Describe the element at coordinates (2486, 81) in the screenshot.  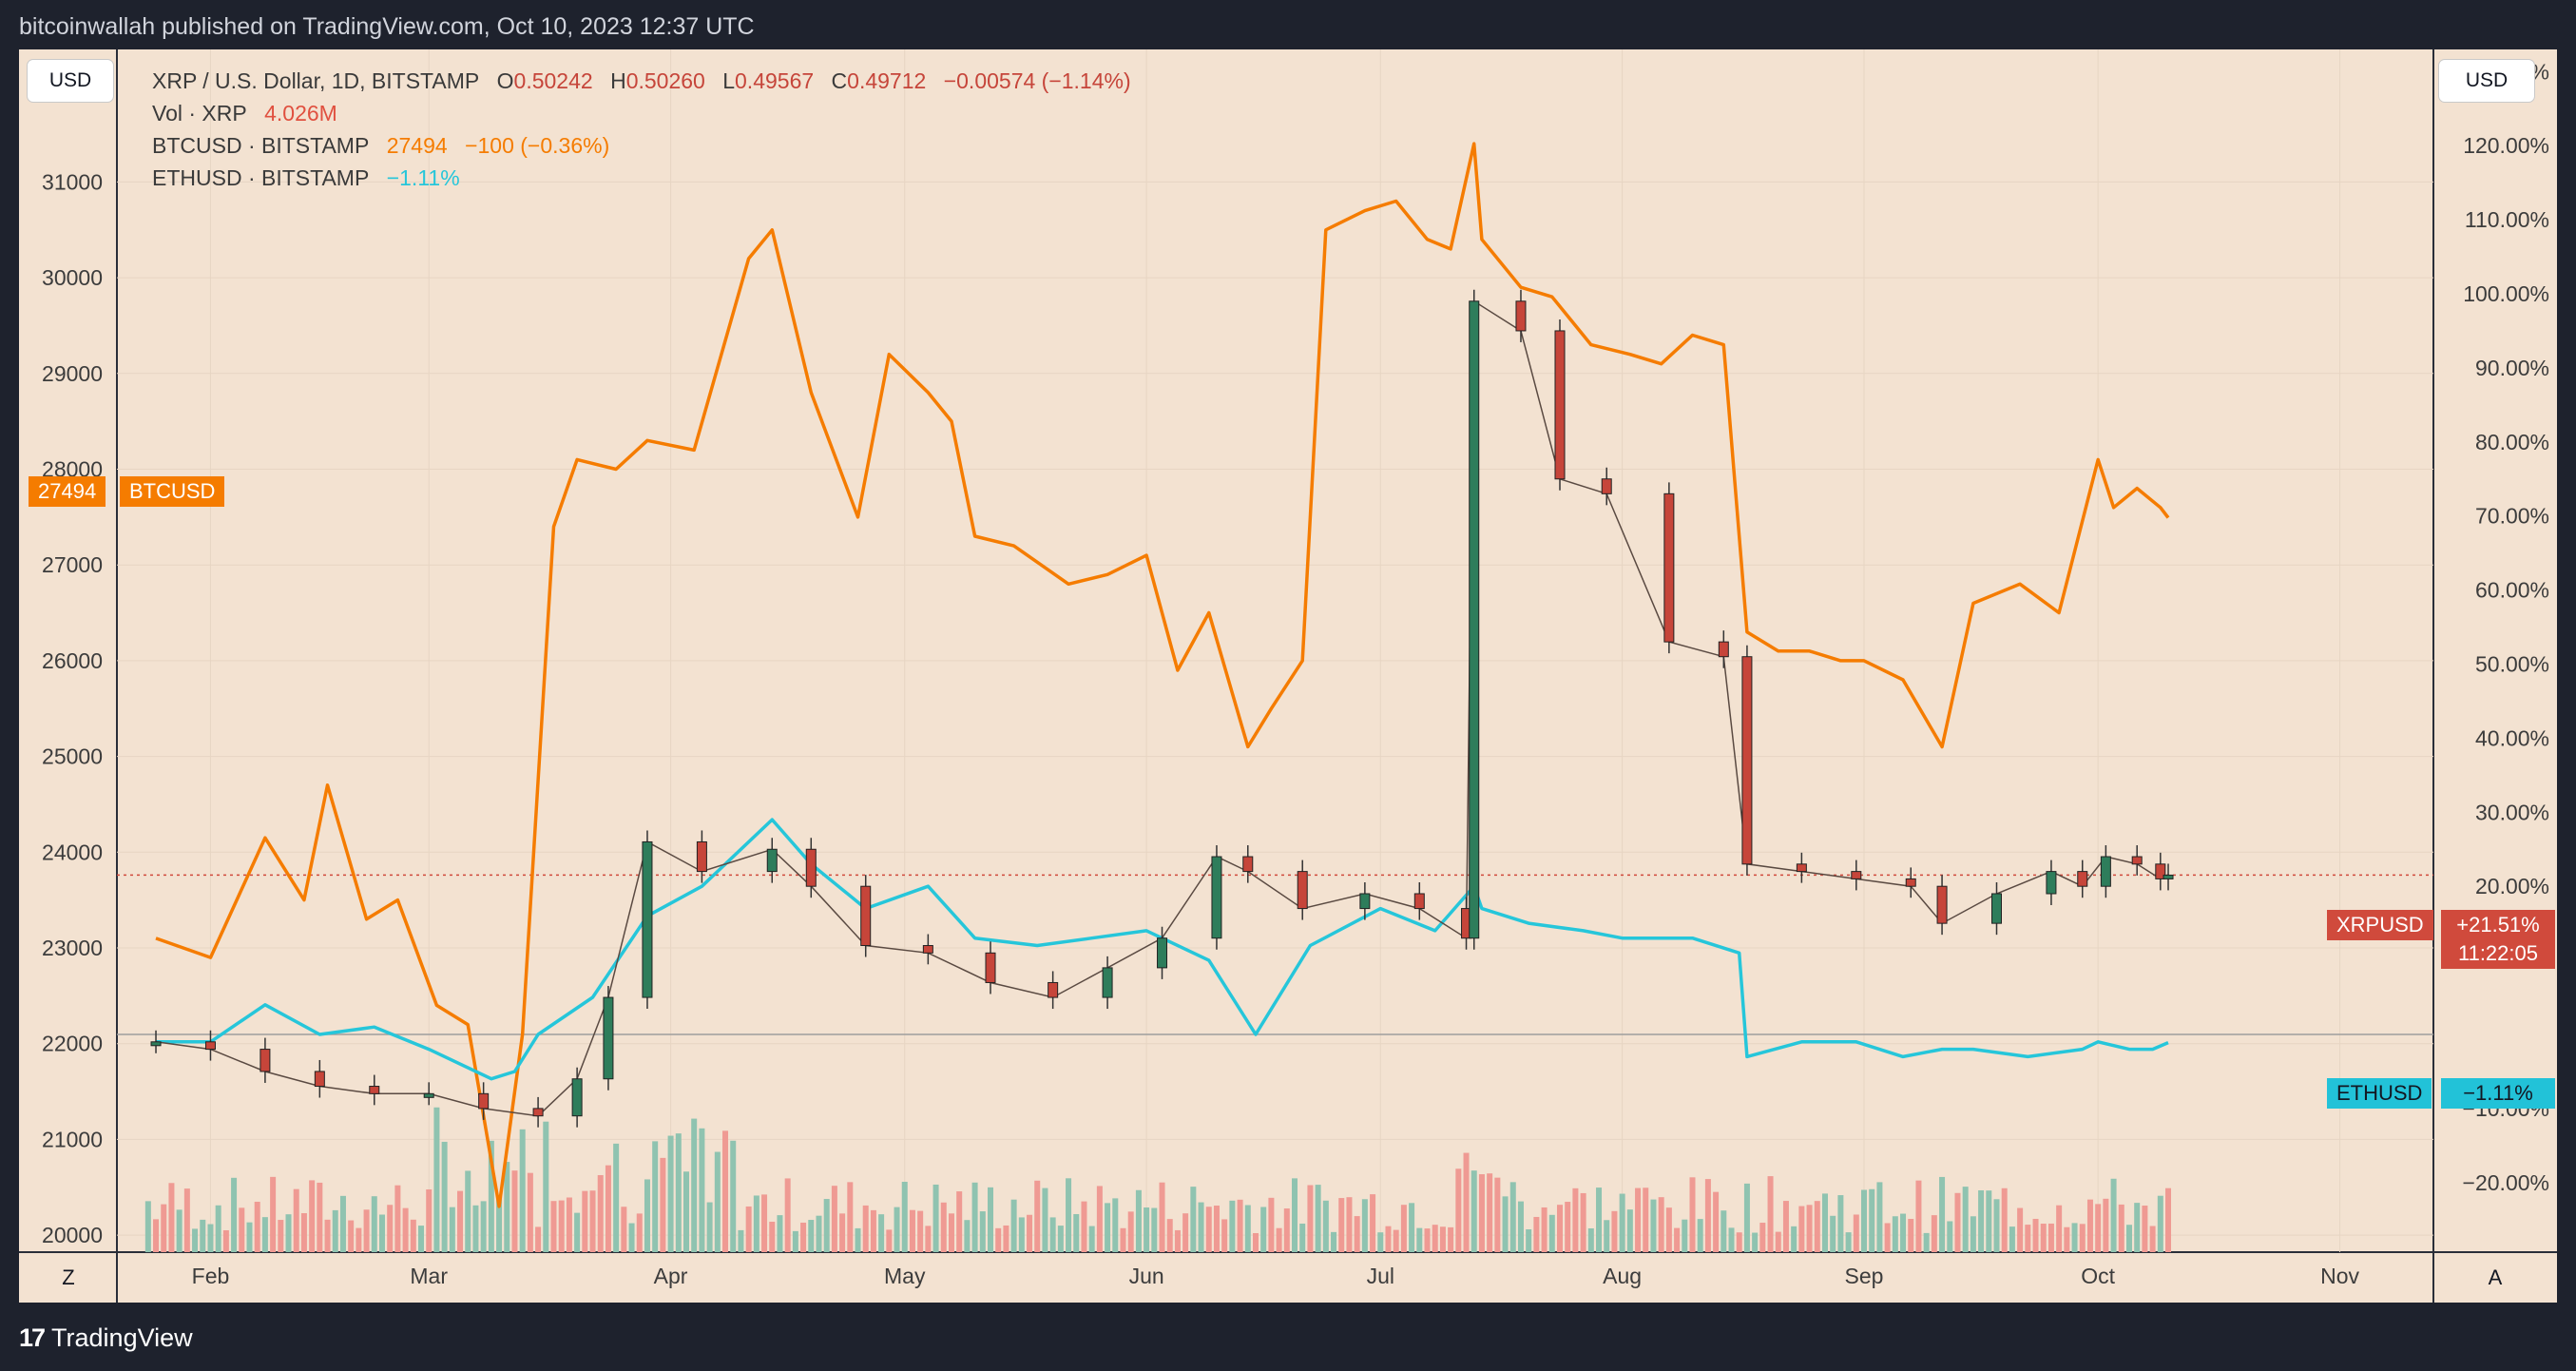
I see `right-scale-currency-button: USD` at that location.